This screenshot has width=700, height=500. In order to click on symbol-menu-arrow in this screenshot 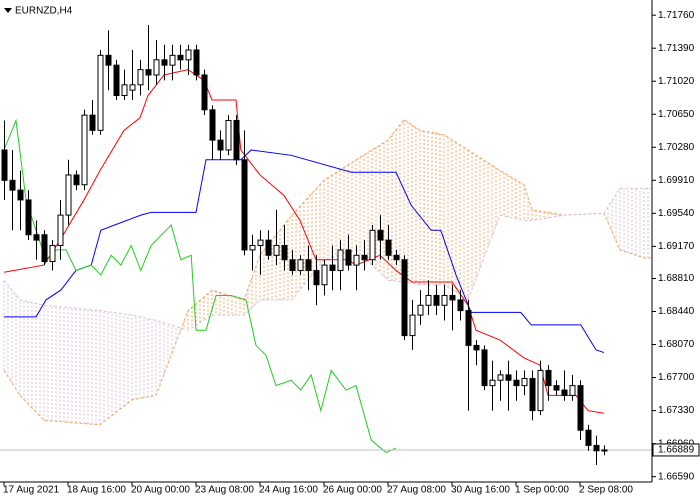, I will do `click(8, 10)`.